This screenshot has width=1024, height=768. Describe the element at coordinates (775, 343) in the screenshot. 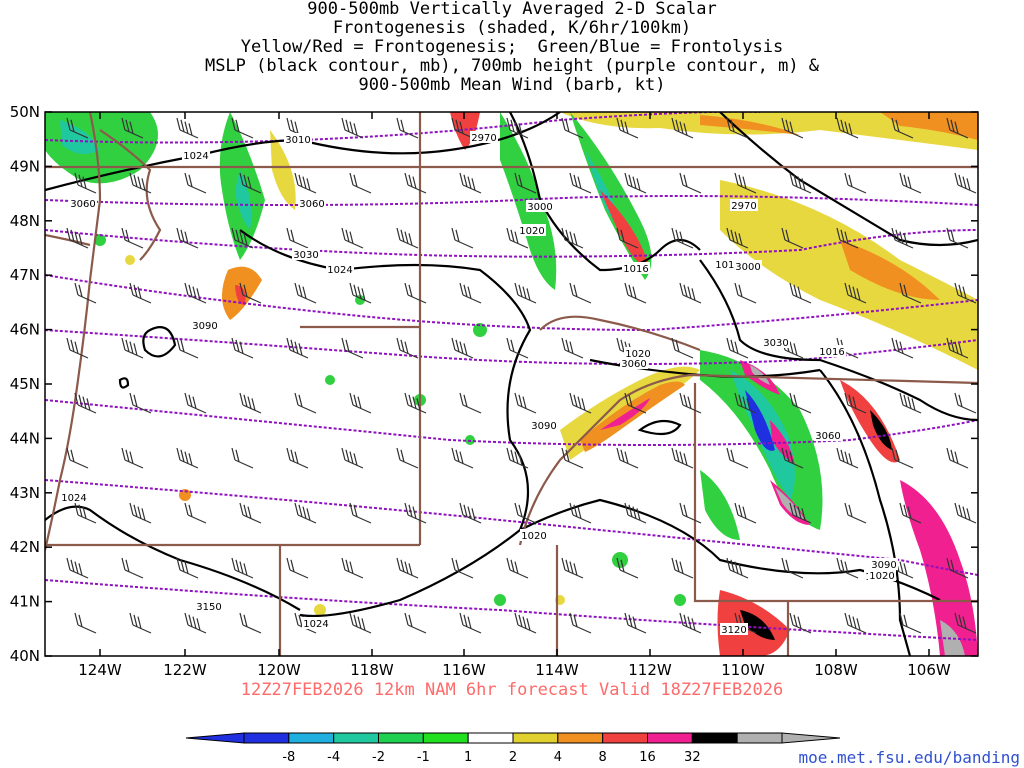

I see `height-contour-label: 3030` at that location.